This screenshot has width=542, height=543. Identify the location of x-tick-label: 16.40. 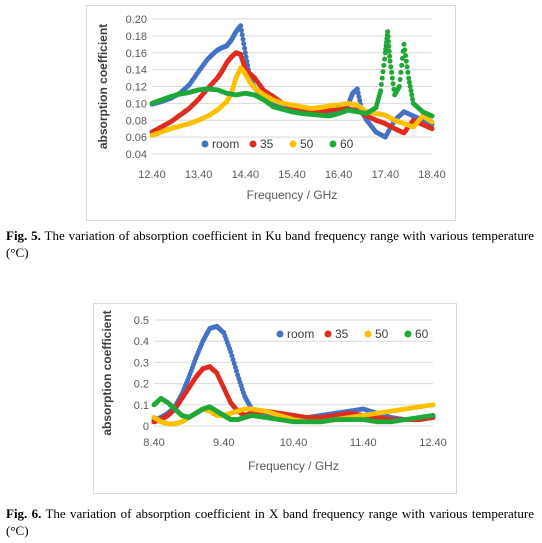
(339, 175).